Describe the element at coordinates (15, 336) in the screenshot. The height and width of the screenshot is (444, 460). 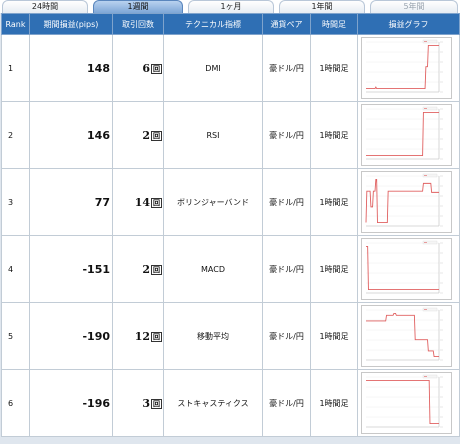
I see `rank-cell: 5` at that location.